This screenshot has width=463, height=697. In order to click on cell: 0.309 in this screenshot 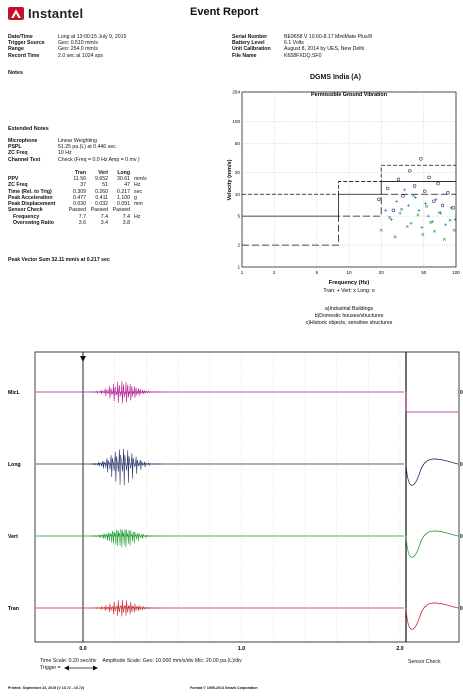, I will do `click(79, 191)`.